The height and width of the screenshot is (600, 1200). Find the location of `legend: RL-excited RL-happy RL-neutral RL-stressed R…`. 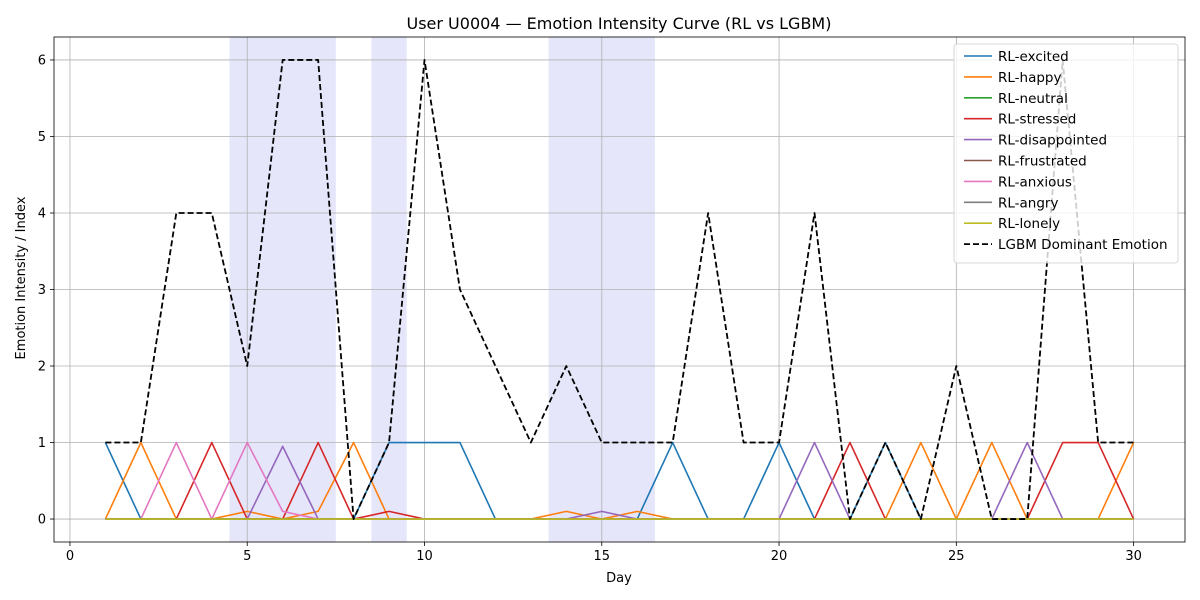

legend: RL-excited RL-happy RL-neutral RL-stressed R… is located at coordinates (1066, 153).